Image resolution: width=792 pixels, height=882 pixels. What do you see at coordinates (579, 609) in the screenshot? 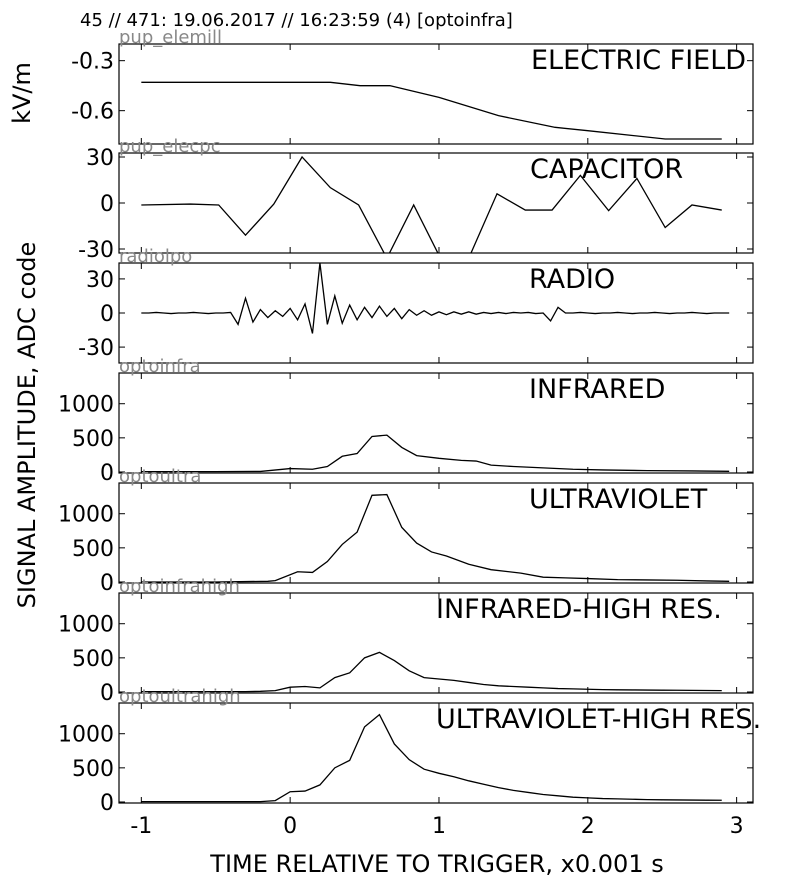
I see `panel-title: INFRARED-HIGH RES.` at bounding box center [579, 609].